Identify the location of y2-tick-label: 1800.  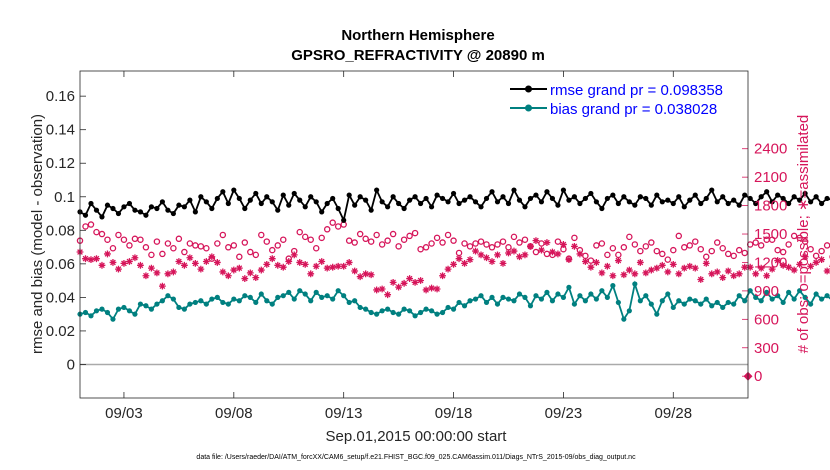
(770, 206).